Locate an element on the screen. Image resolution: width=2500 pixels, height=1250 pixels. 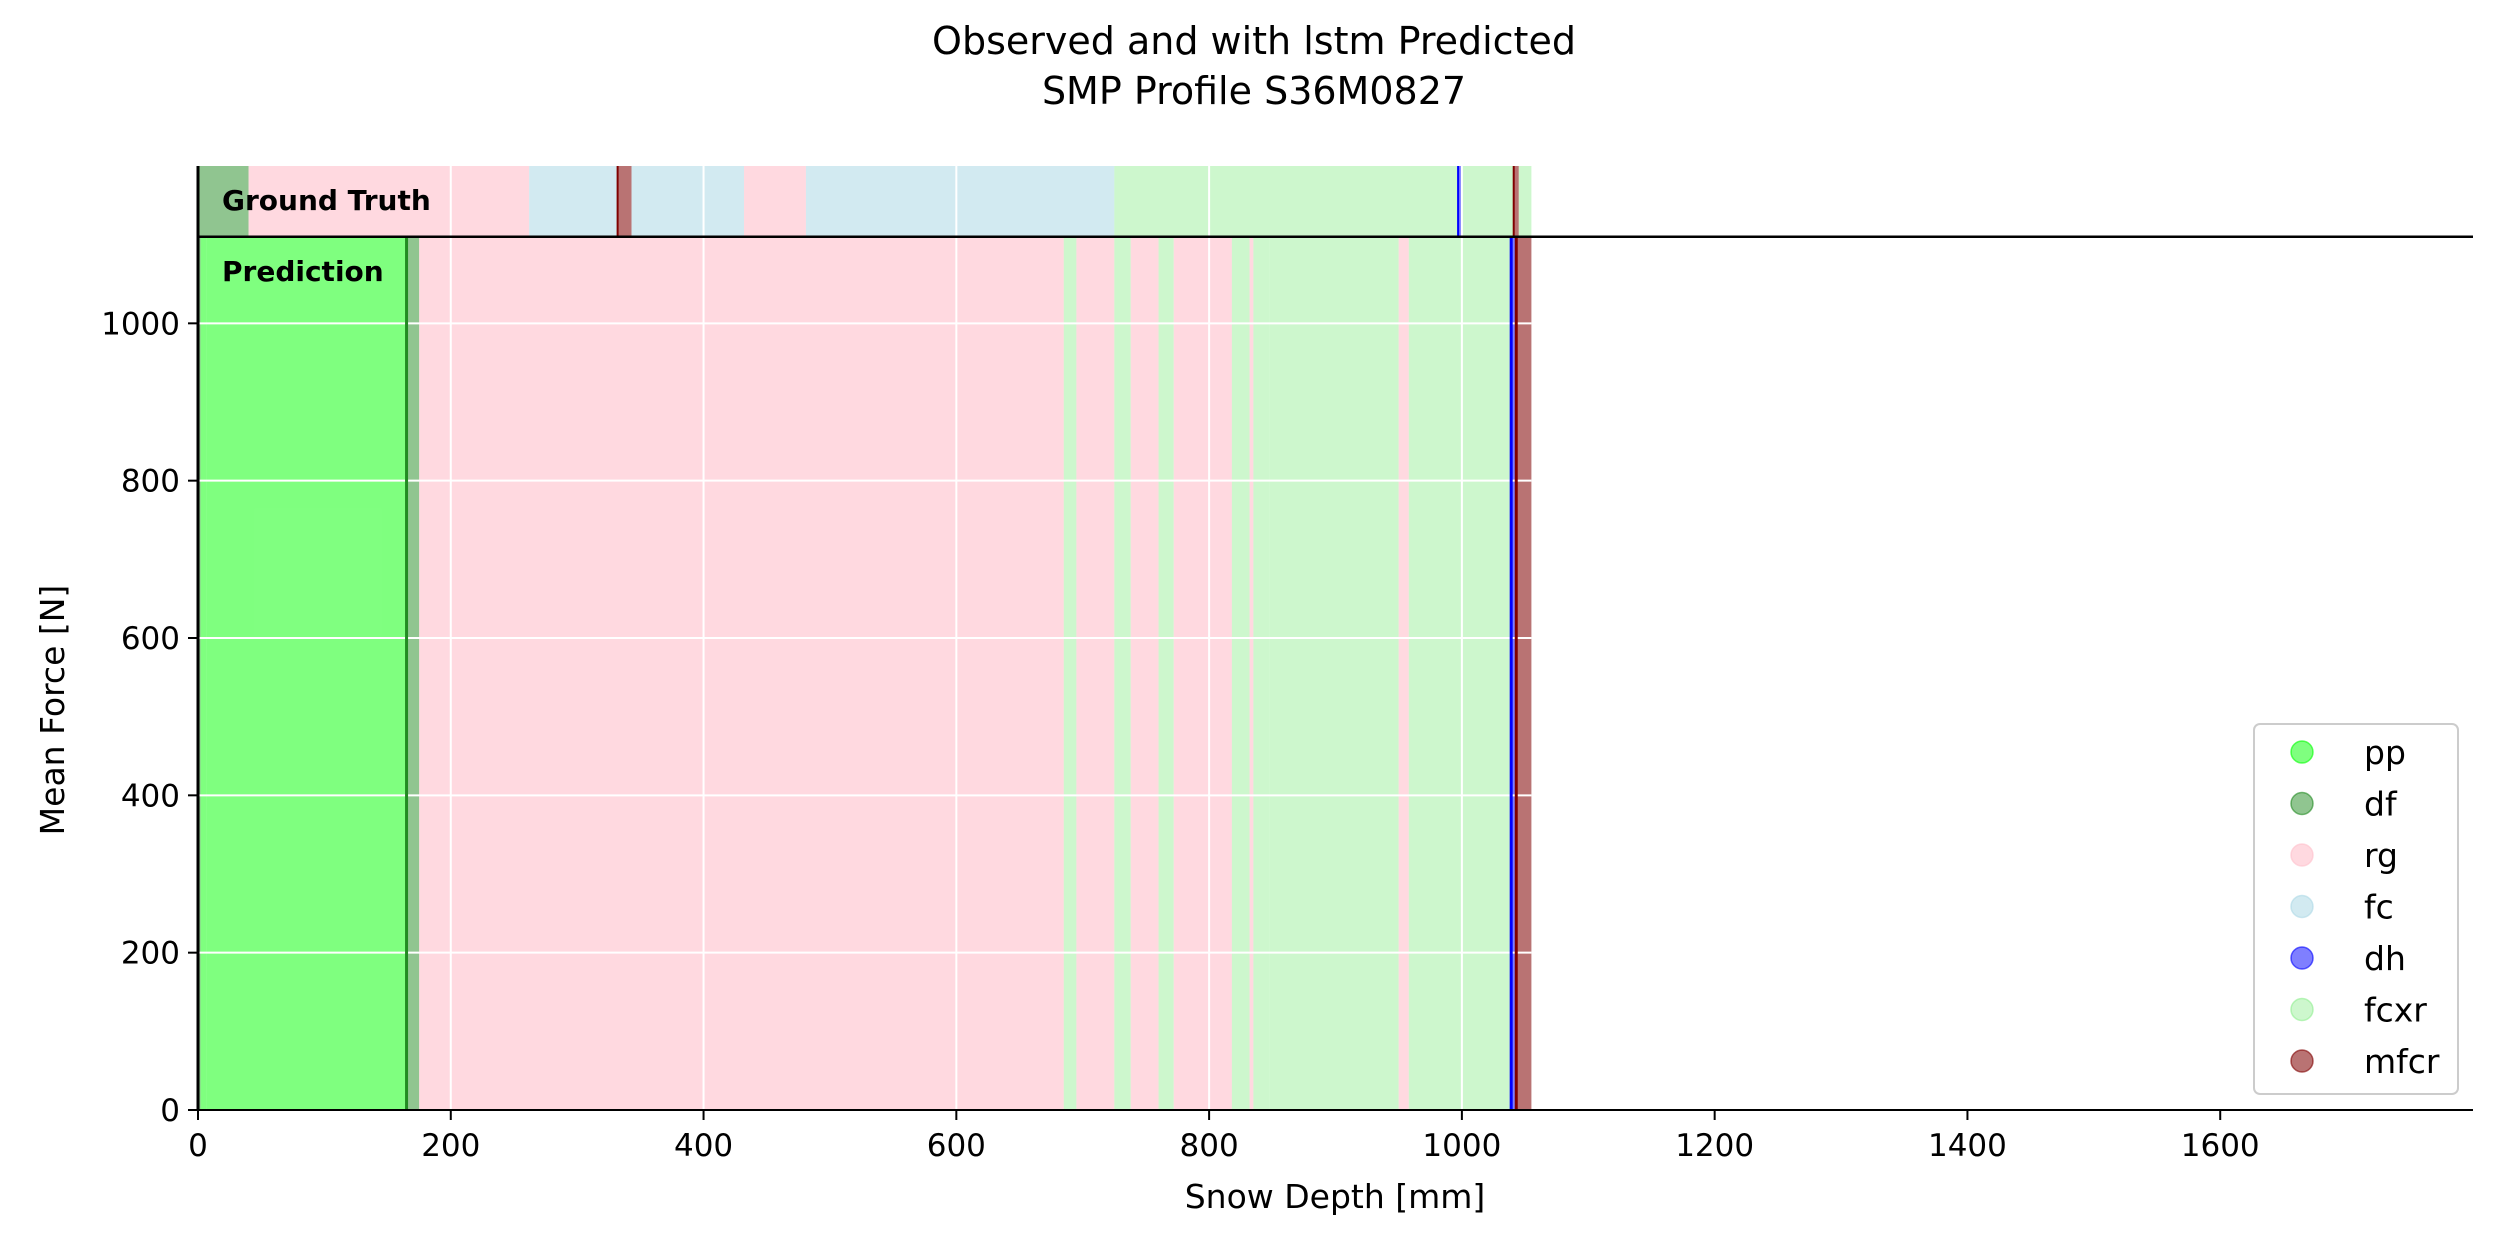
prediction-label: Prediction is located at coordinates (303, 271).